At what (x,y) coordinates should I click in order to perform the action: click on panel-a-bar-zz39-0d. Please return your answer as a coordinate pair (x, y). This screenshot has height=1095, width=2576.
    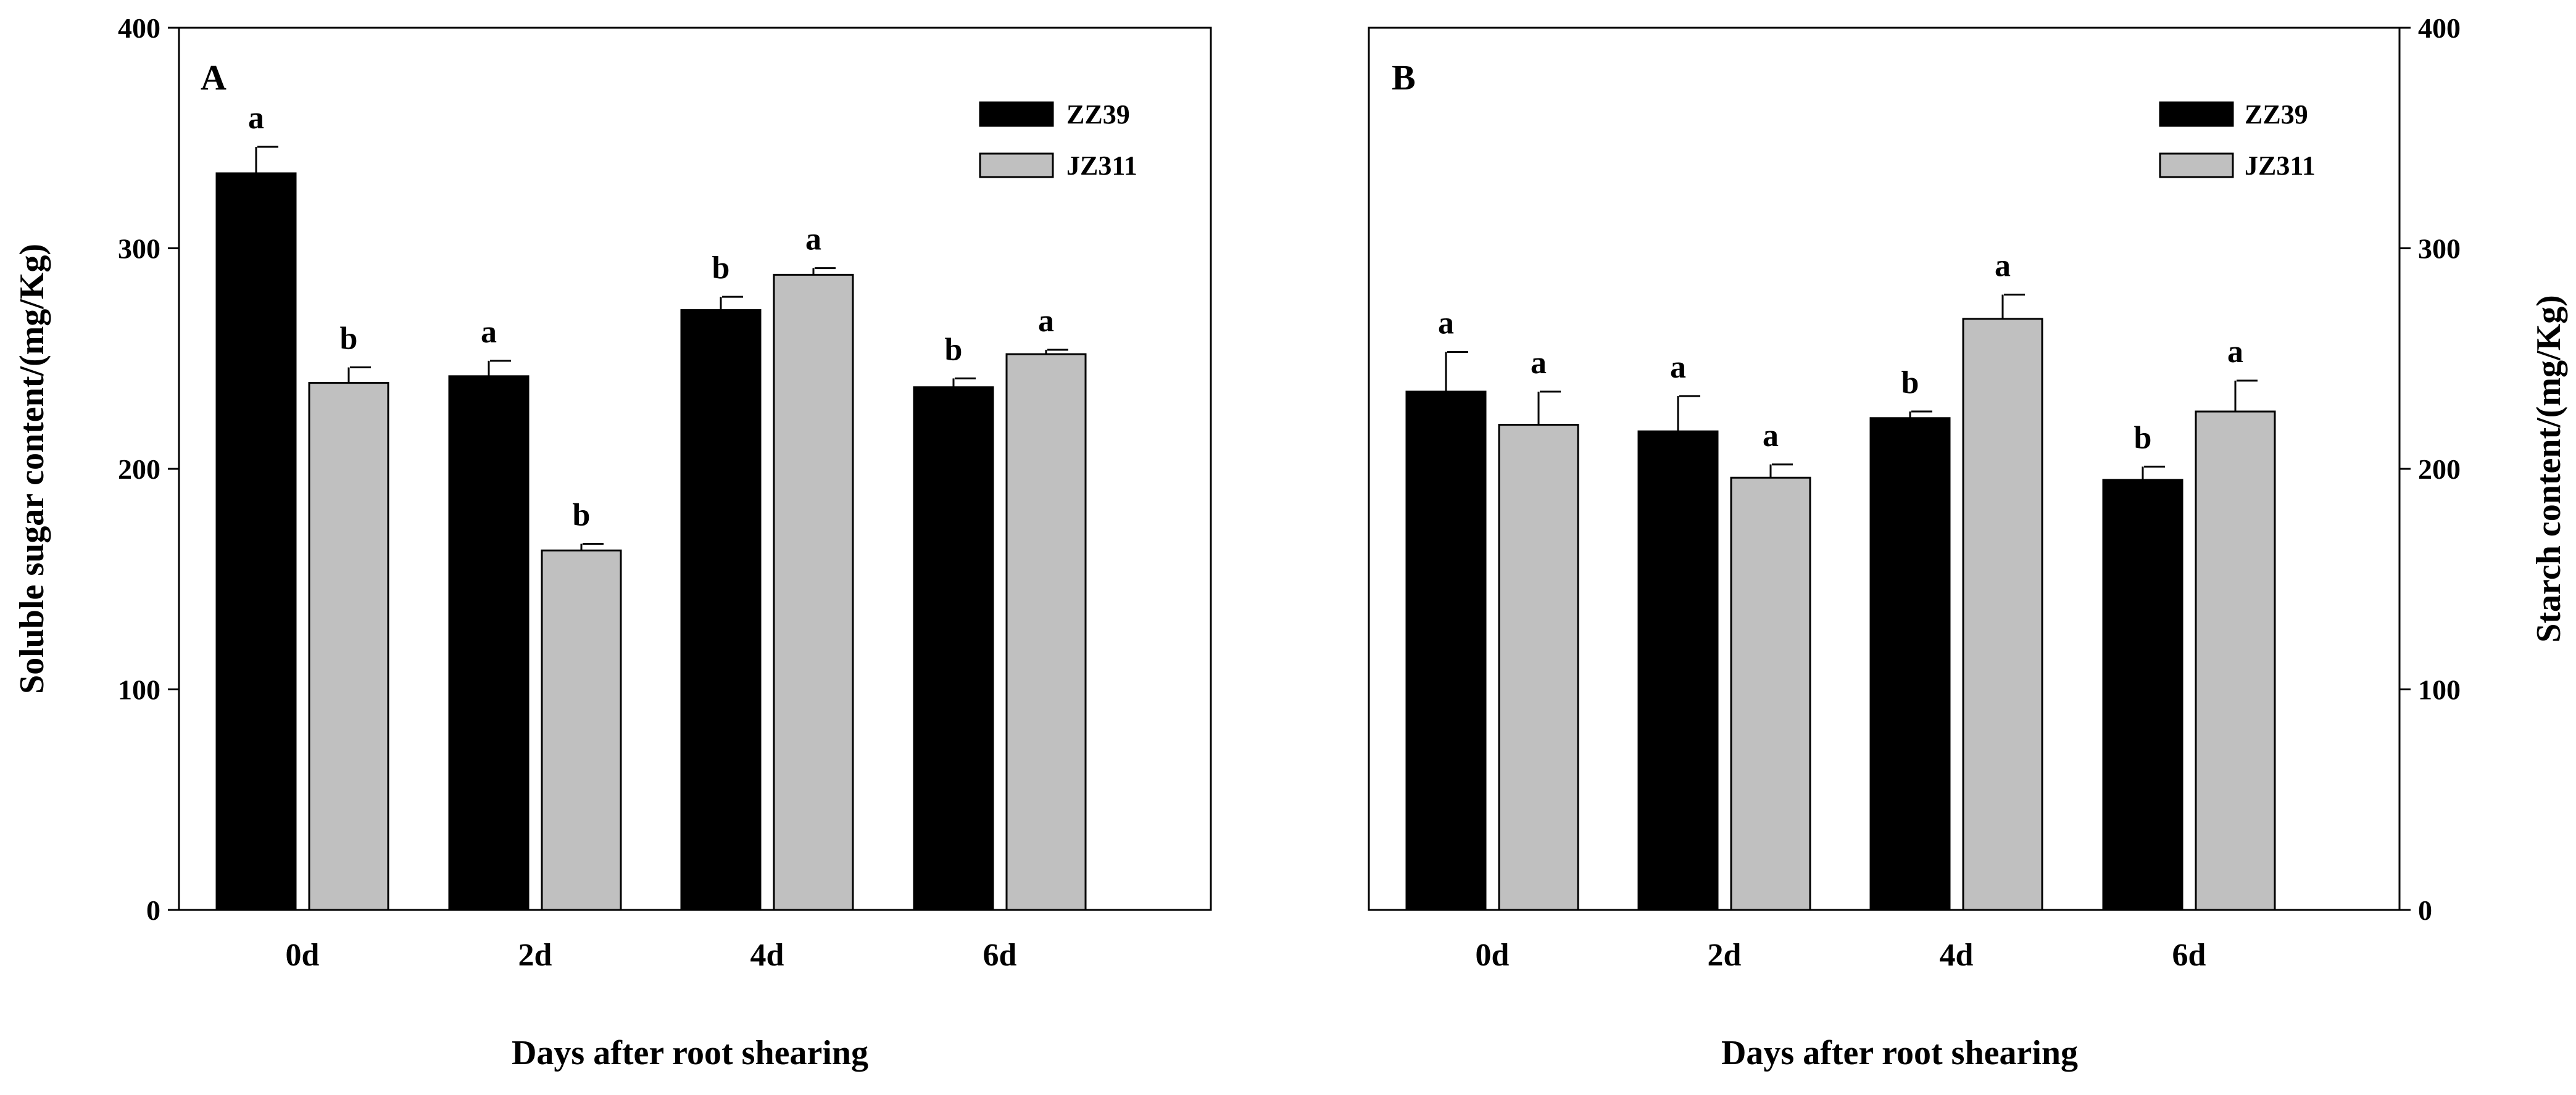
    Looking at the image, I should click on (256, 541).